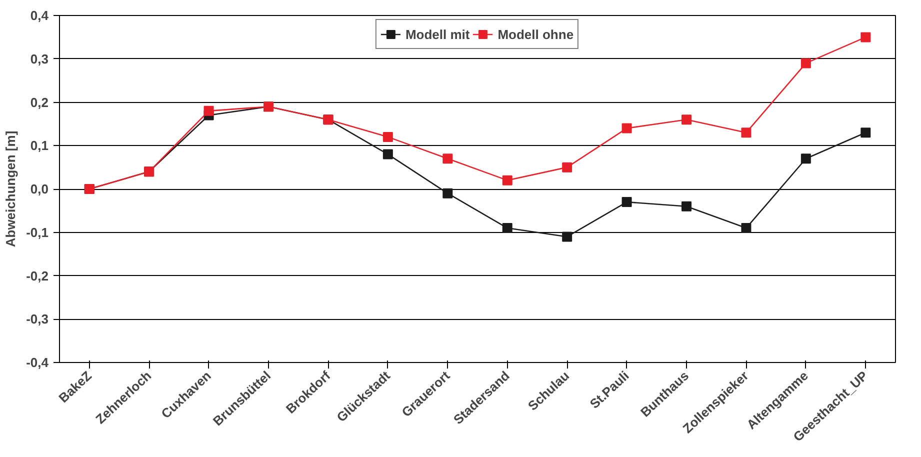 This screenshot has height=457, width=921. Describe the element at coordinates (38, 362) in the screenshot. I see `y-tick-label: -0,4` at that location.